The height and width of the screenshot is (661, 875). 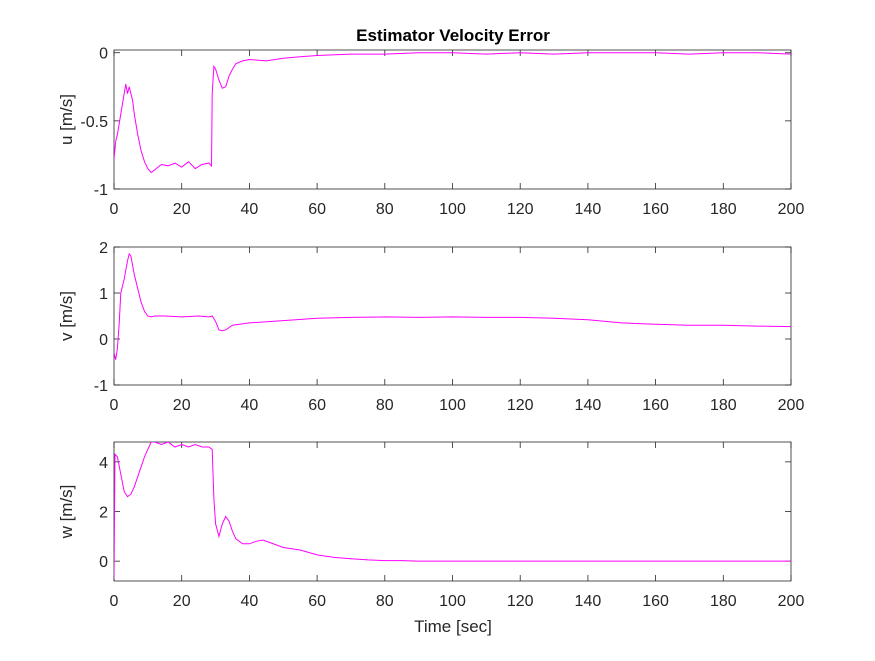 What do you see at coordinates (103, 54) in the screenshot?
I see `ytick-label-u-2: 0` at bounding box center [103, 54].